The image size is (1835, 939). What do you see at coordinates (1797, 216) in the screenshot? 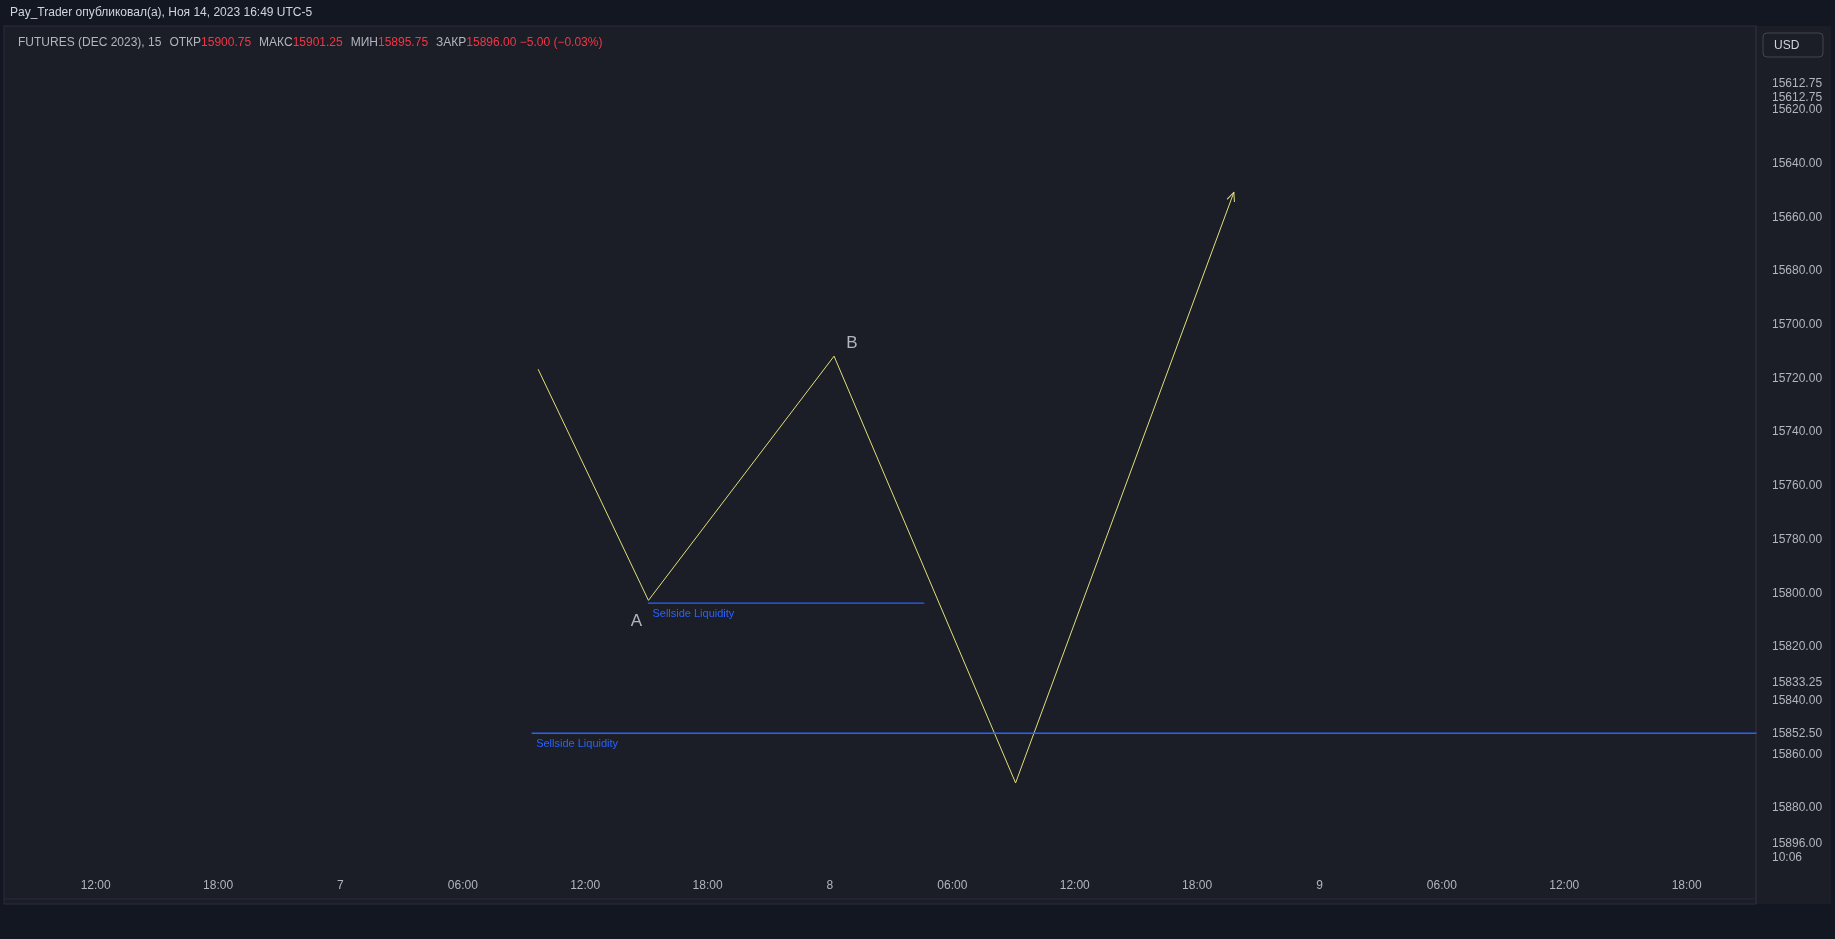
I see `y-tick-label: 15660.00` at bounding box center [1797, 216].